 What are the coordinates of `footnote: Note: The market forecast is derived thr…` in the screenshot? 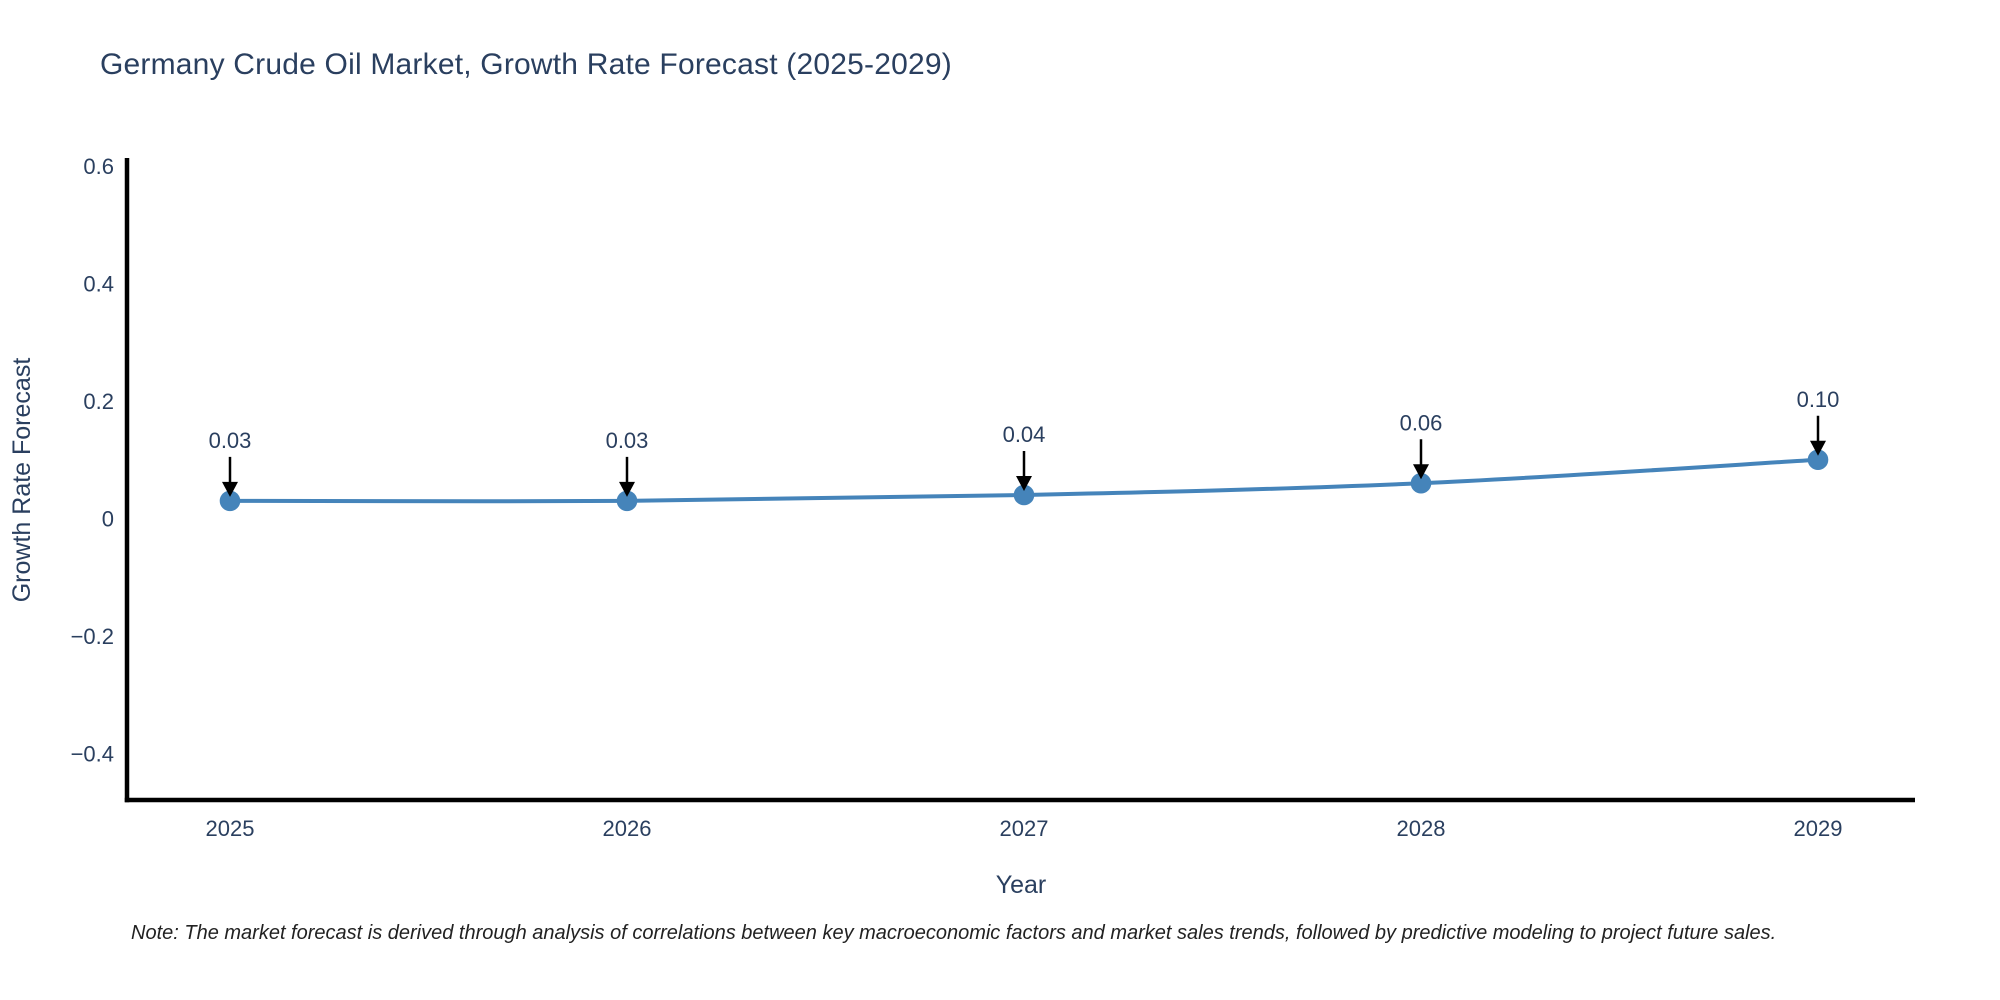 It's located at (954, 933).